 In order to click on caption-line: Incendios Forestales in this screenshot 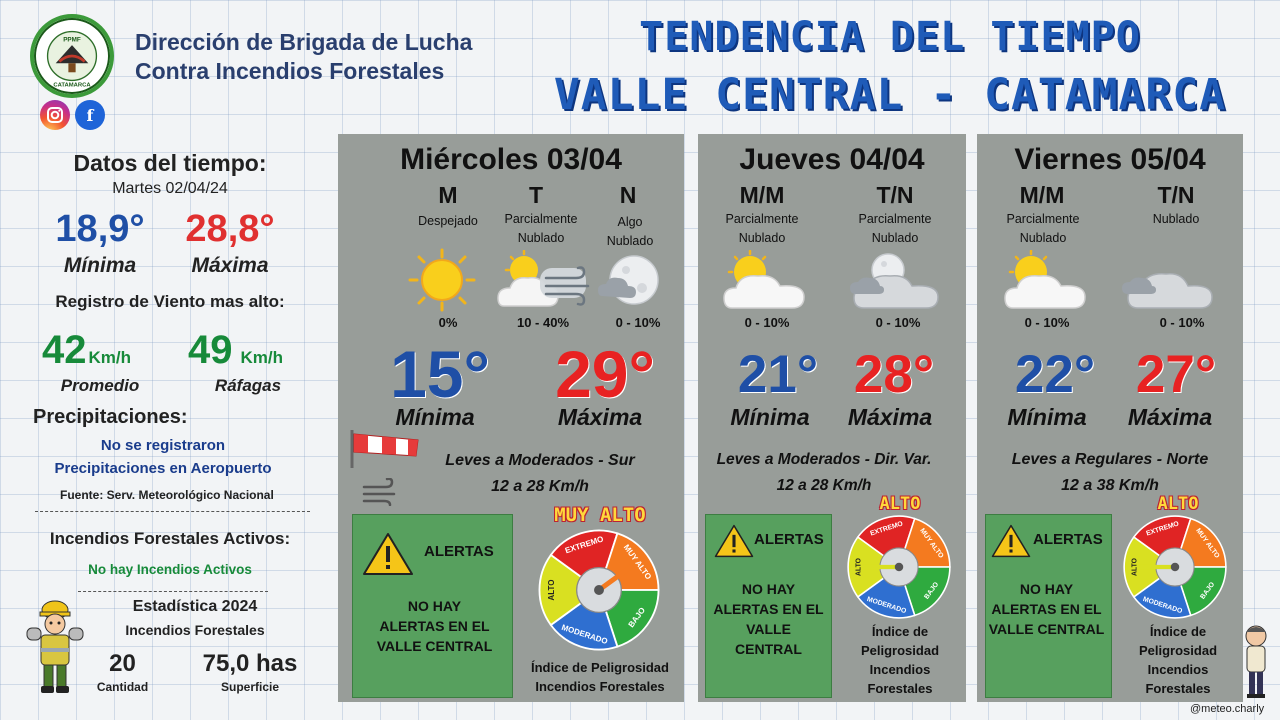, I will do `click(600, 686)`.